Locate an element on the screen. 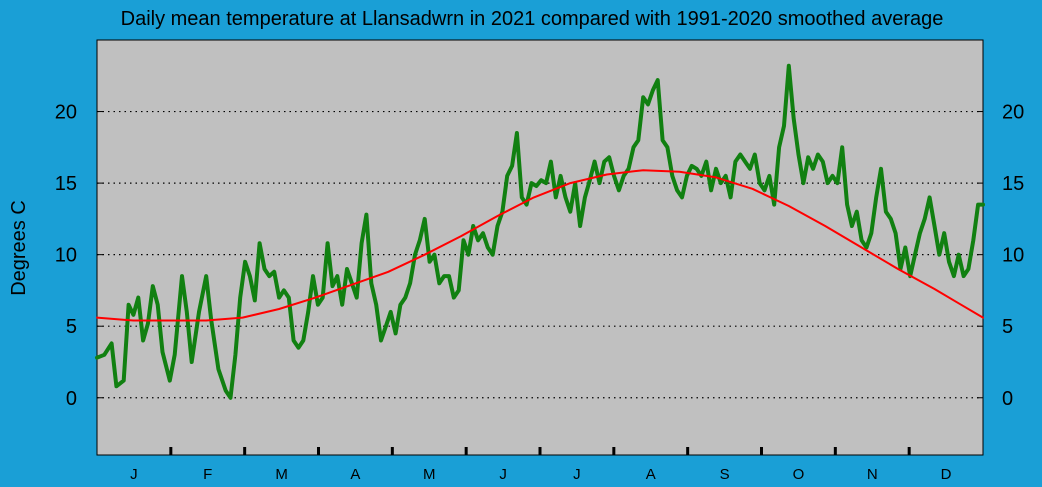  y-axis-label: Degrees C is located at coordinates (19, 248).